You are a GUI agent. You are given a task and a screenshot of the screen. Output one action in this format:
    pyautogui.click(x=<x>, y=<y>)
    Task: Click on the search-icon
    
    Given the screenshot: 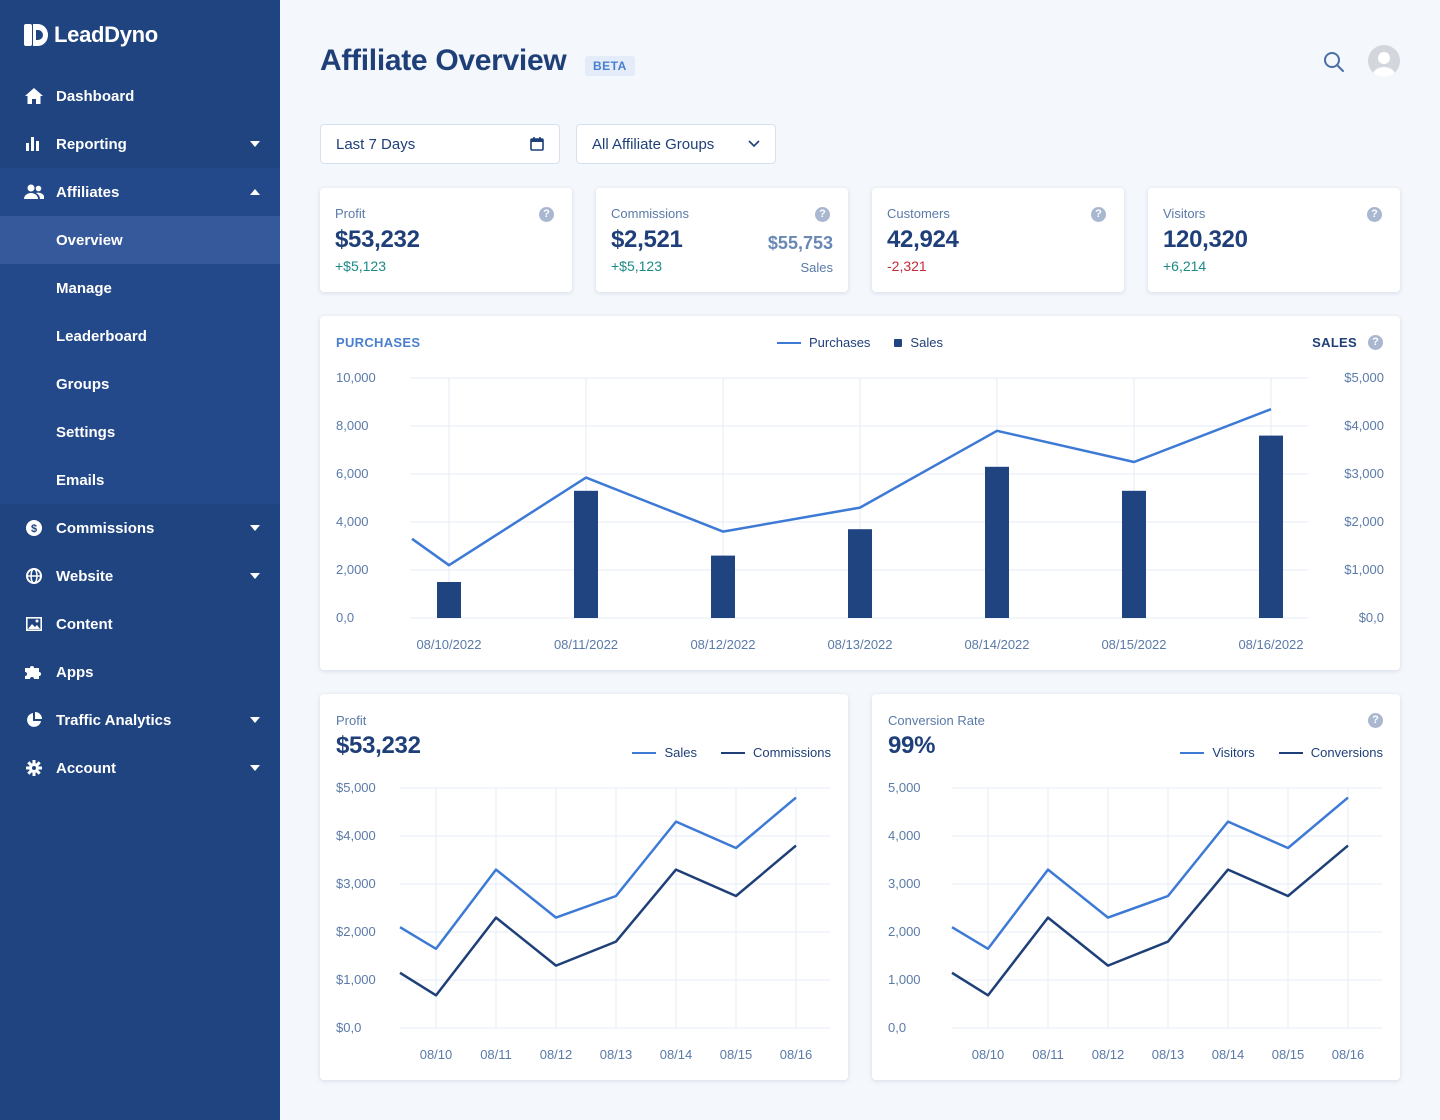 What is the action you would take?
    pyautogui.click(x=1334, y=62)
    